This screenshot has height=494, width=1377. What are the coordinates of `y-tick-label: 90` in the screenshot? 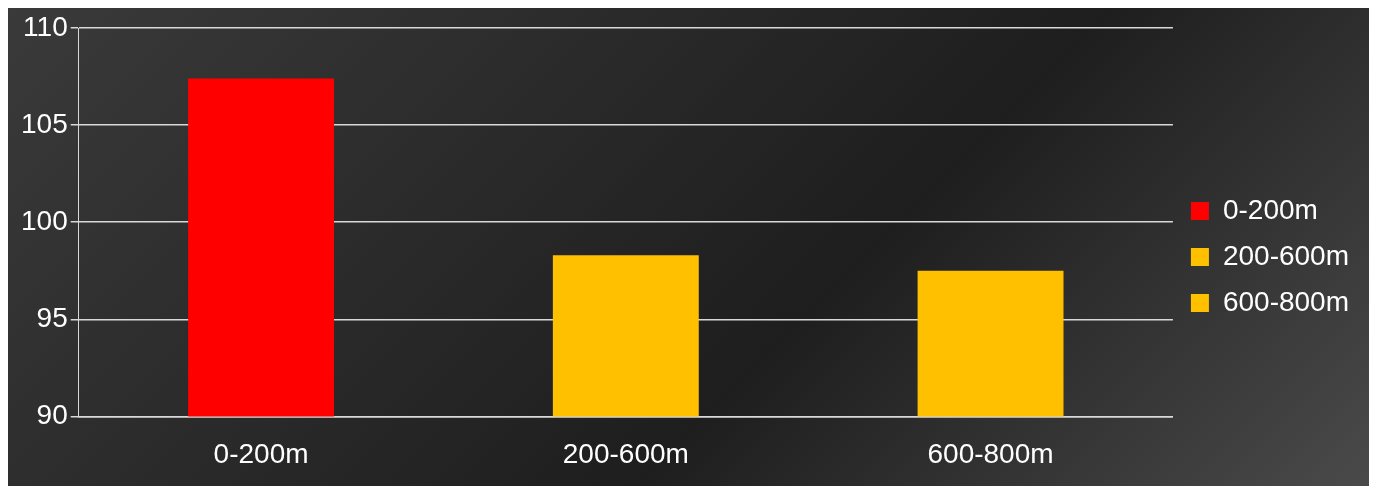 It's located at (52, 415).